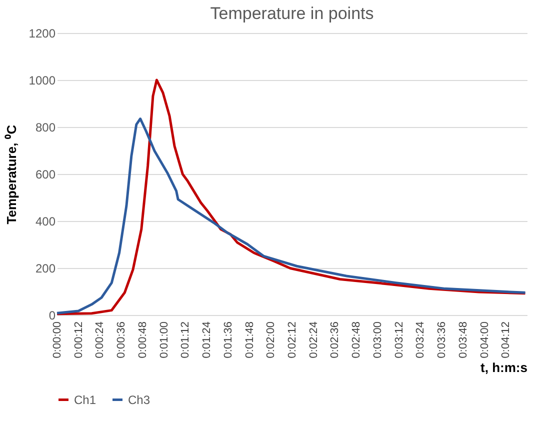 This screenshot has height=439, width=555. Describe the element at coordinates (78, 340) in the screenshot. I see `x-tick-label: 0:00:12` at that location.